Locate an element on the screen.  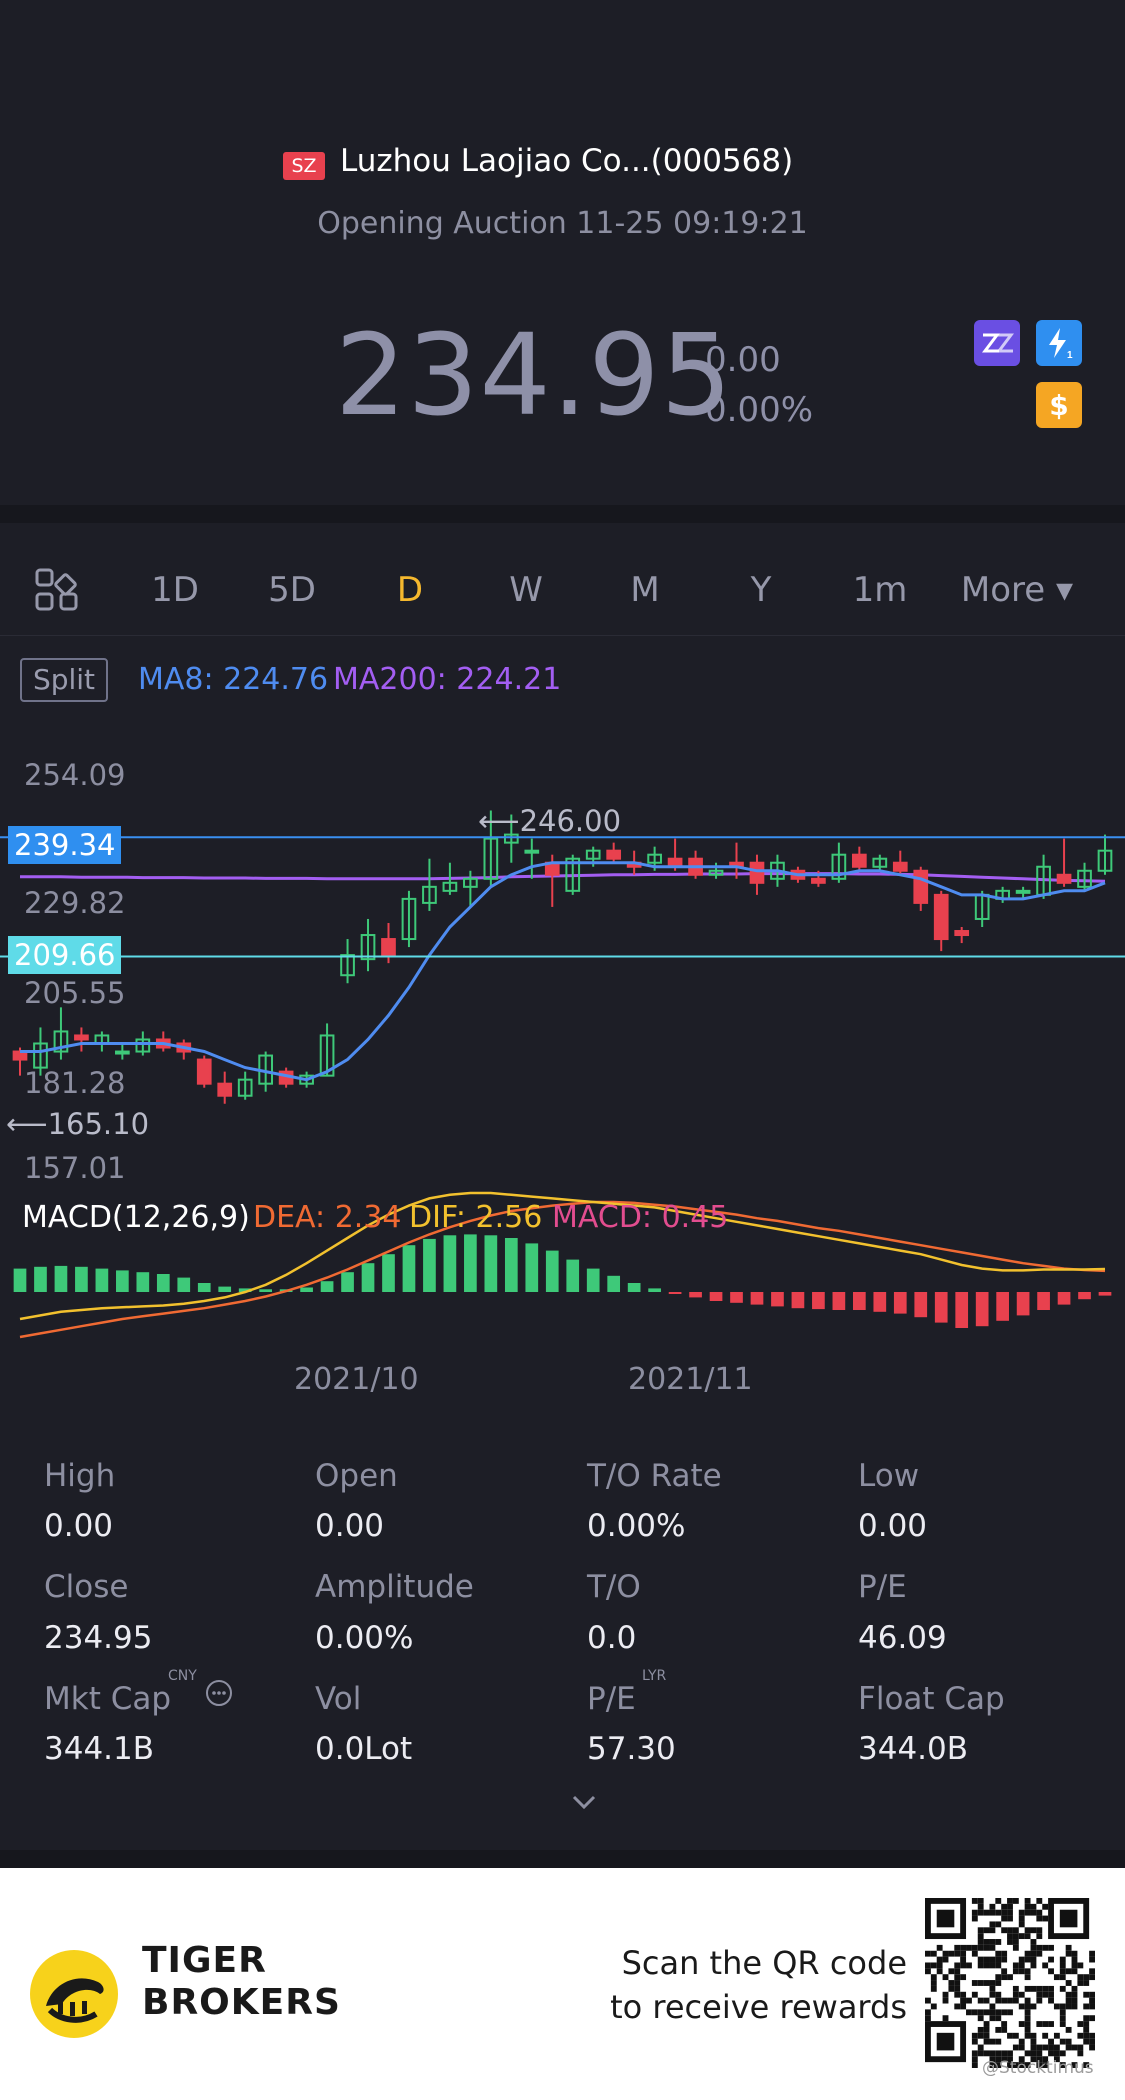
tab-1d: 1D is located at coordinates (175, 590).